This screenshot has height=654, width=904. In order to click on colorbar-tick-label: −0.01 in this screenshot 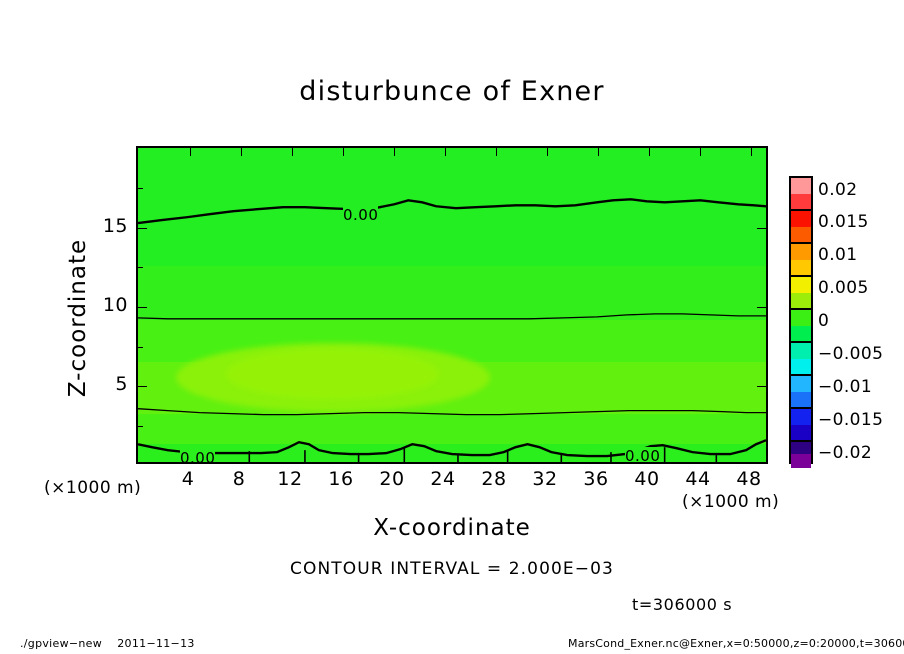, I will do `click(845, 387)`.